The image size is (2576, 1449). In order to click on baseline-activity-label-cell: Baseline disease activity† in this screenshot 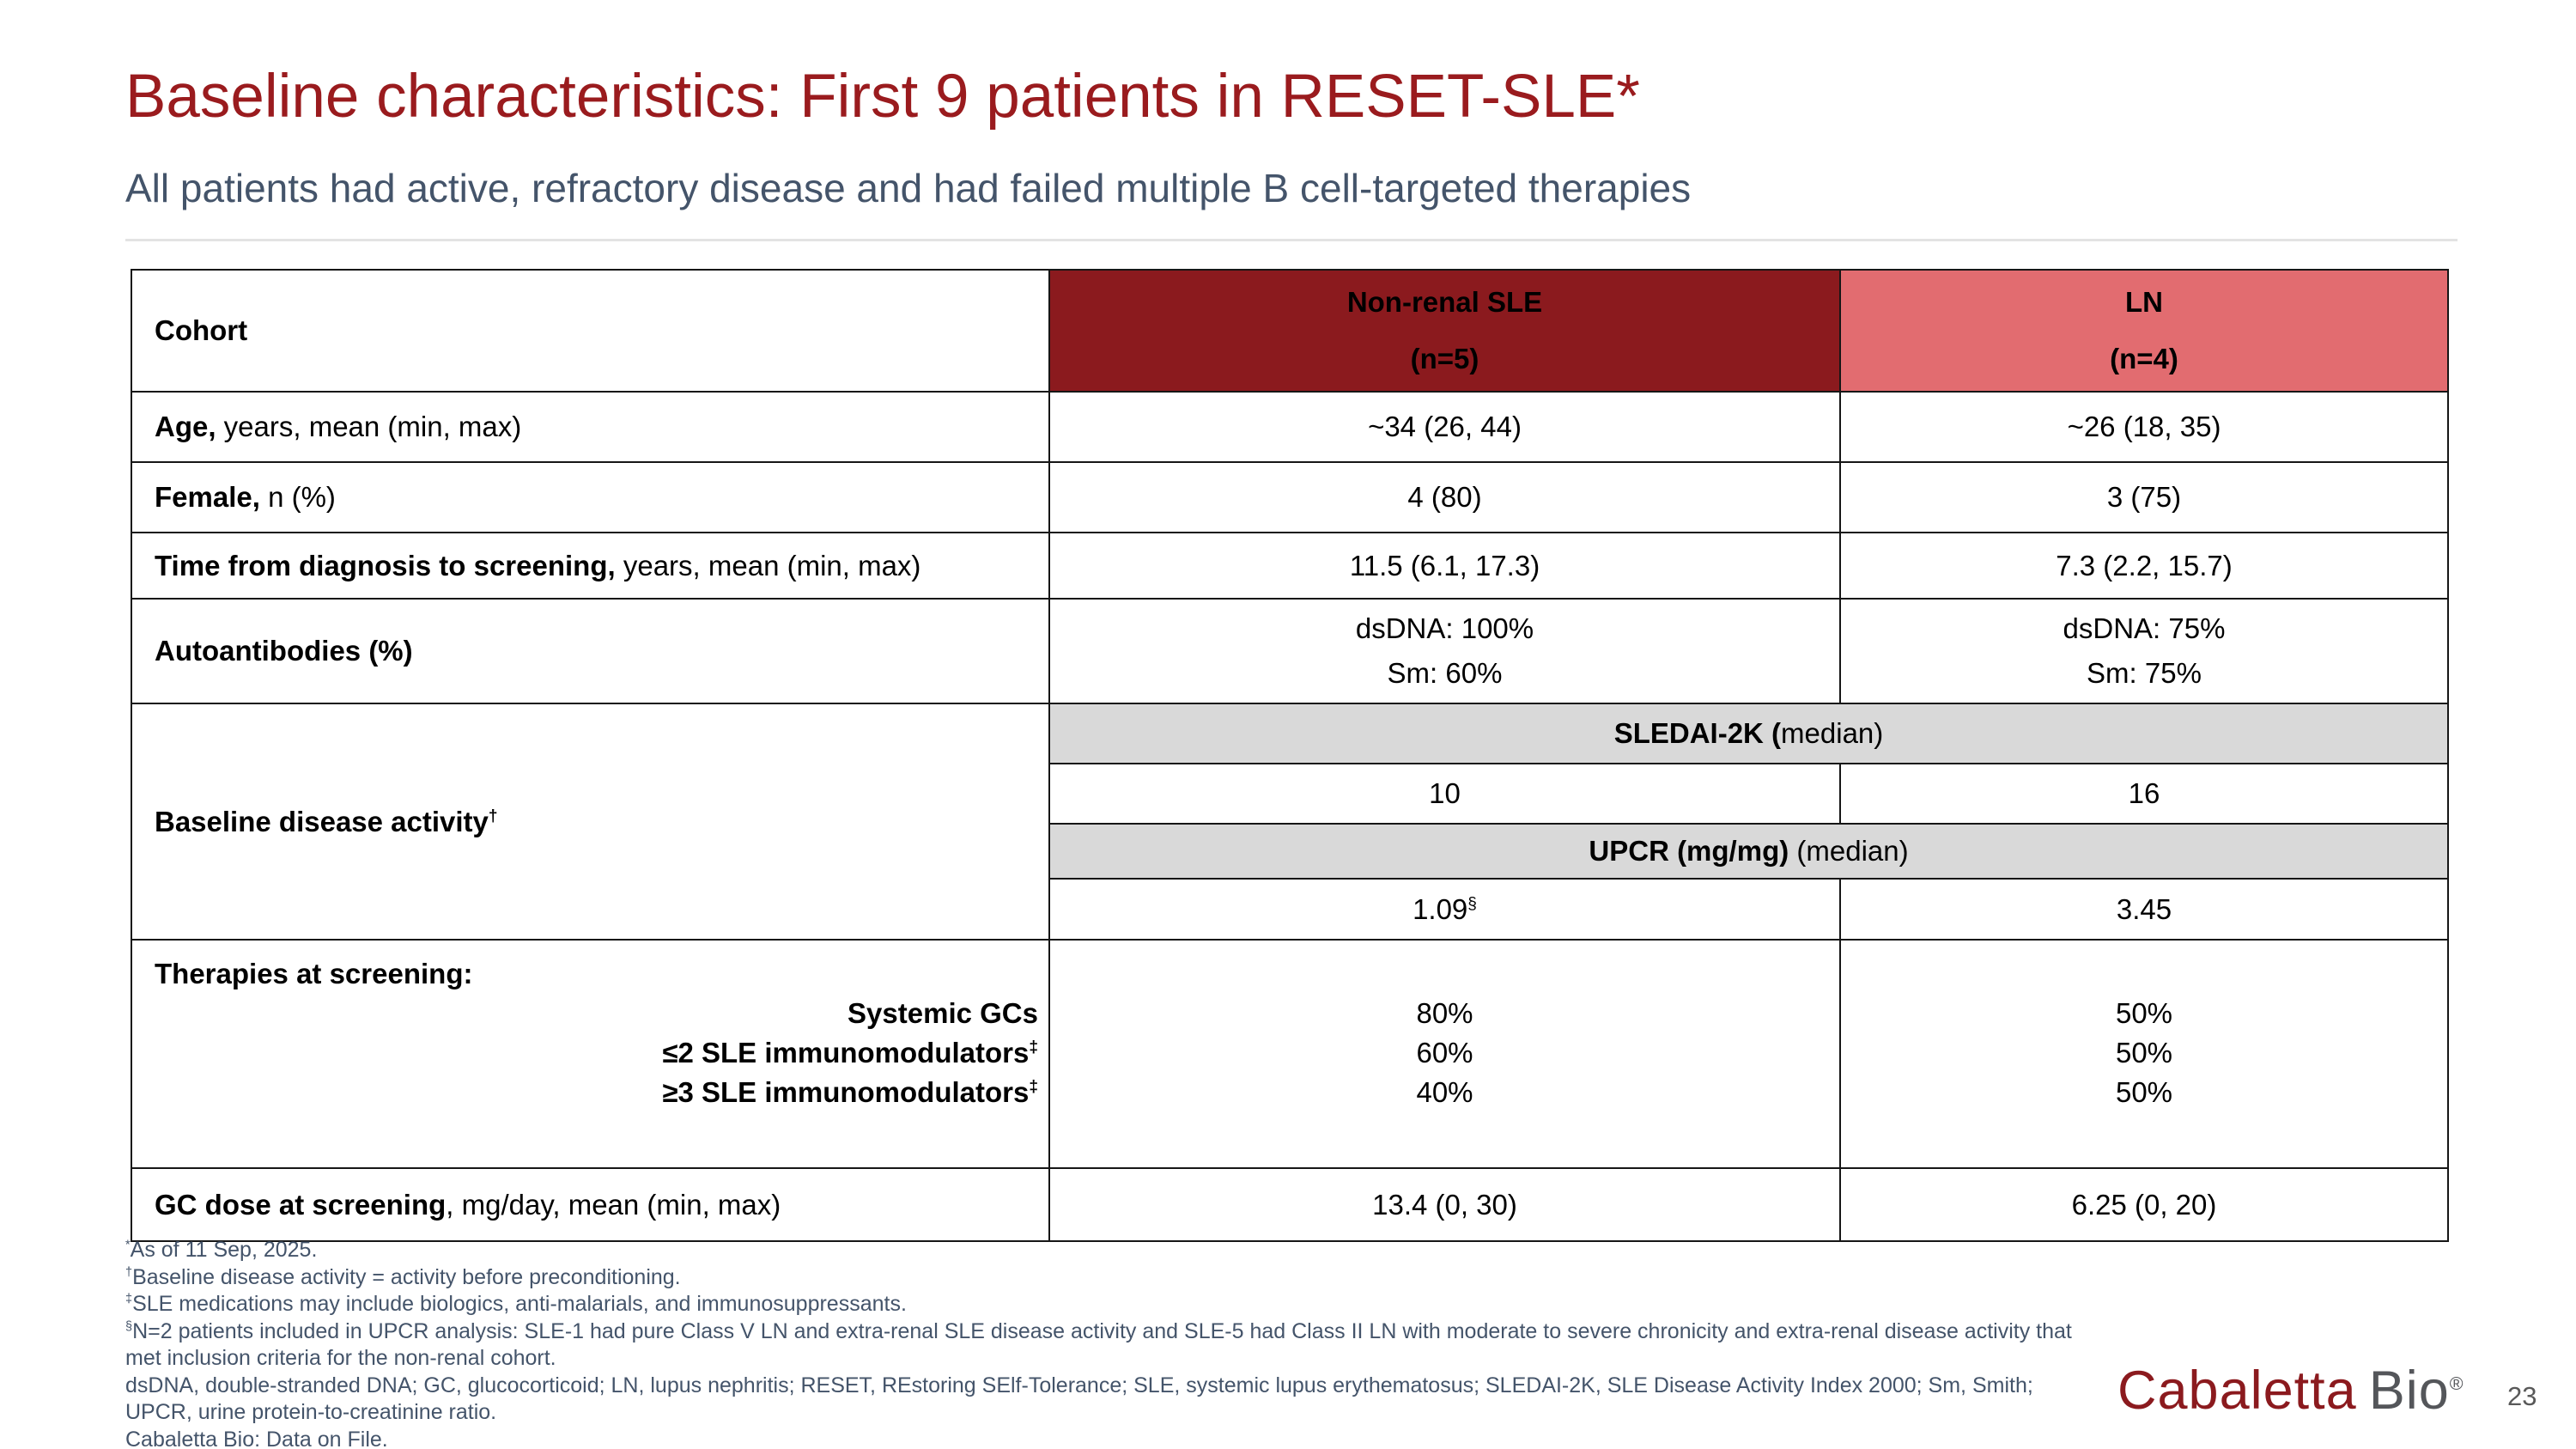, I will do `click(590, 822)`.